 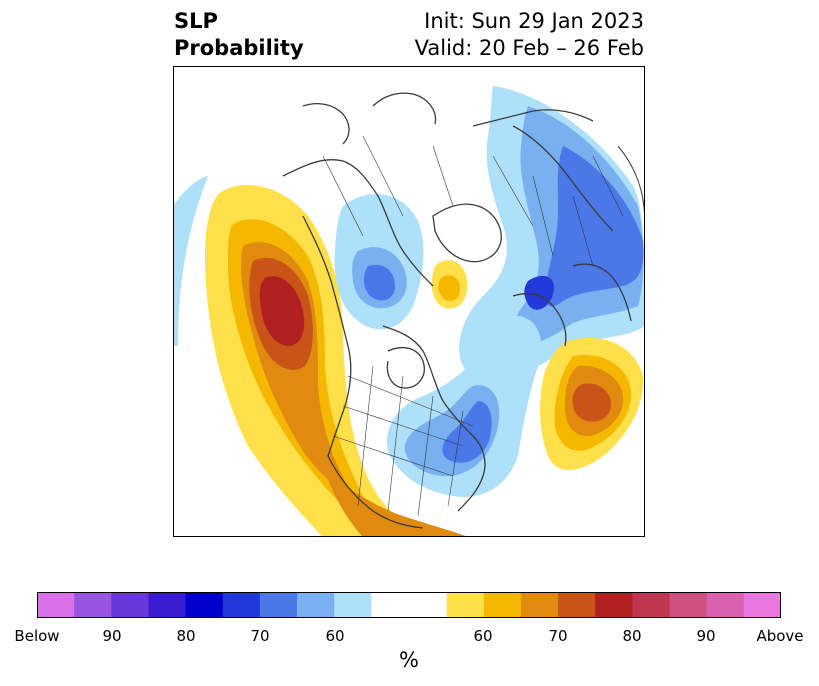 What do you see at coordinates (706, 636) in the screenshot?
I see `colorbar-tick-above-90: 90` at bounding box center [706, 636].